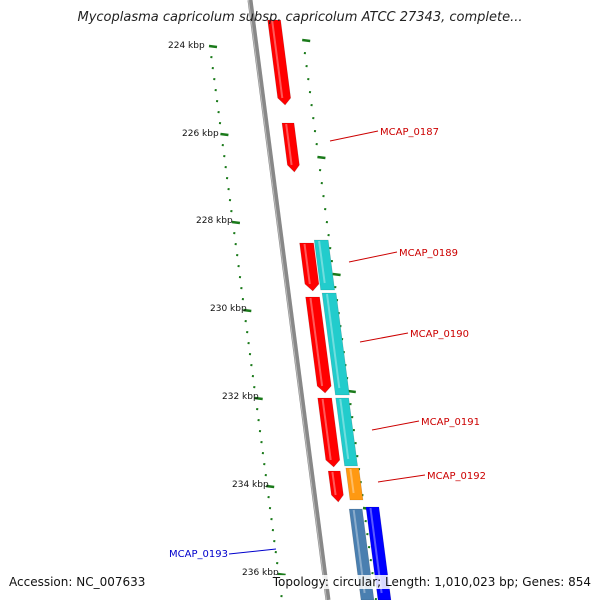  I want to click on genes-value: 854, so click(579, 582).